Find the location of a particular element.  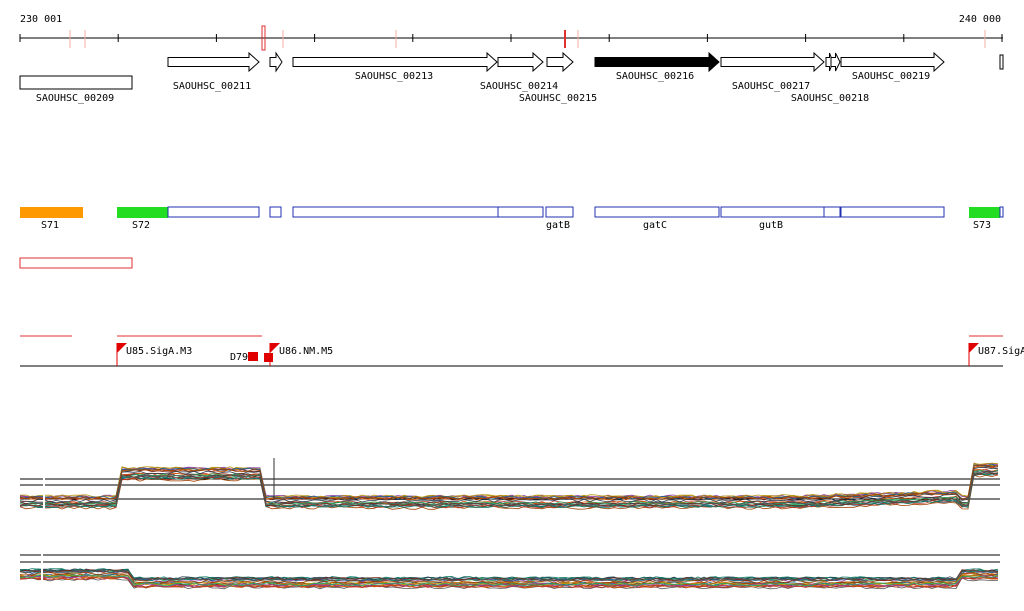

ruler-start: 230 001 is located at coordinates (41, 19).